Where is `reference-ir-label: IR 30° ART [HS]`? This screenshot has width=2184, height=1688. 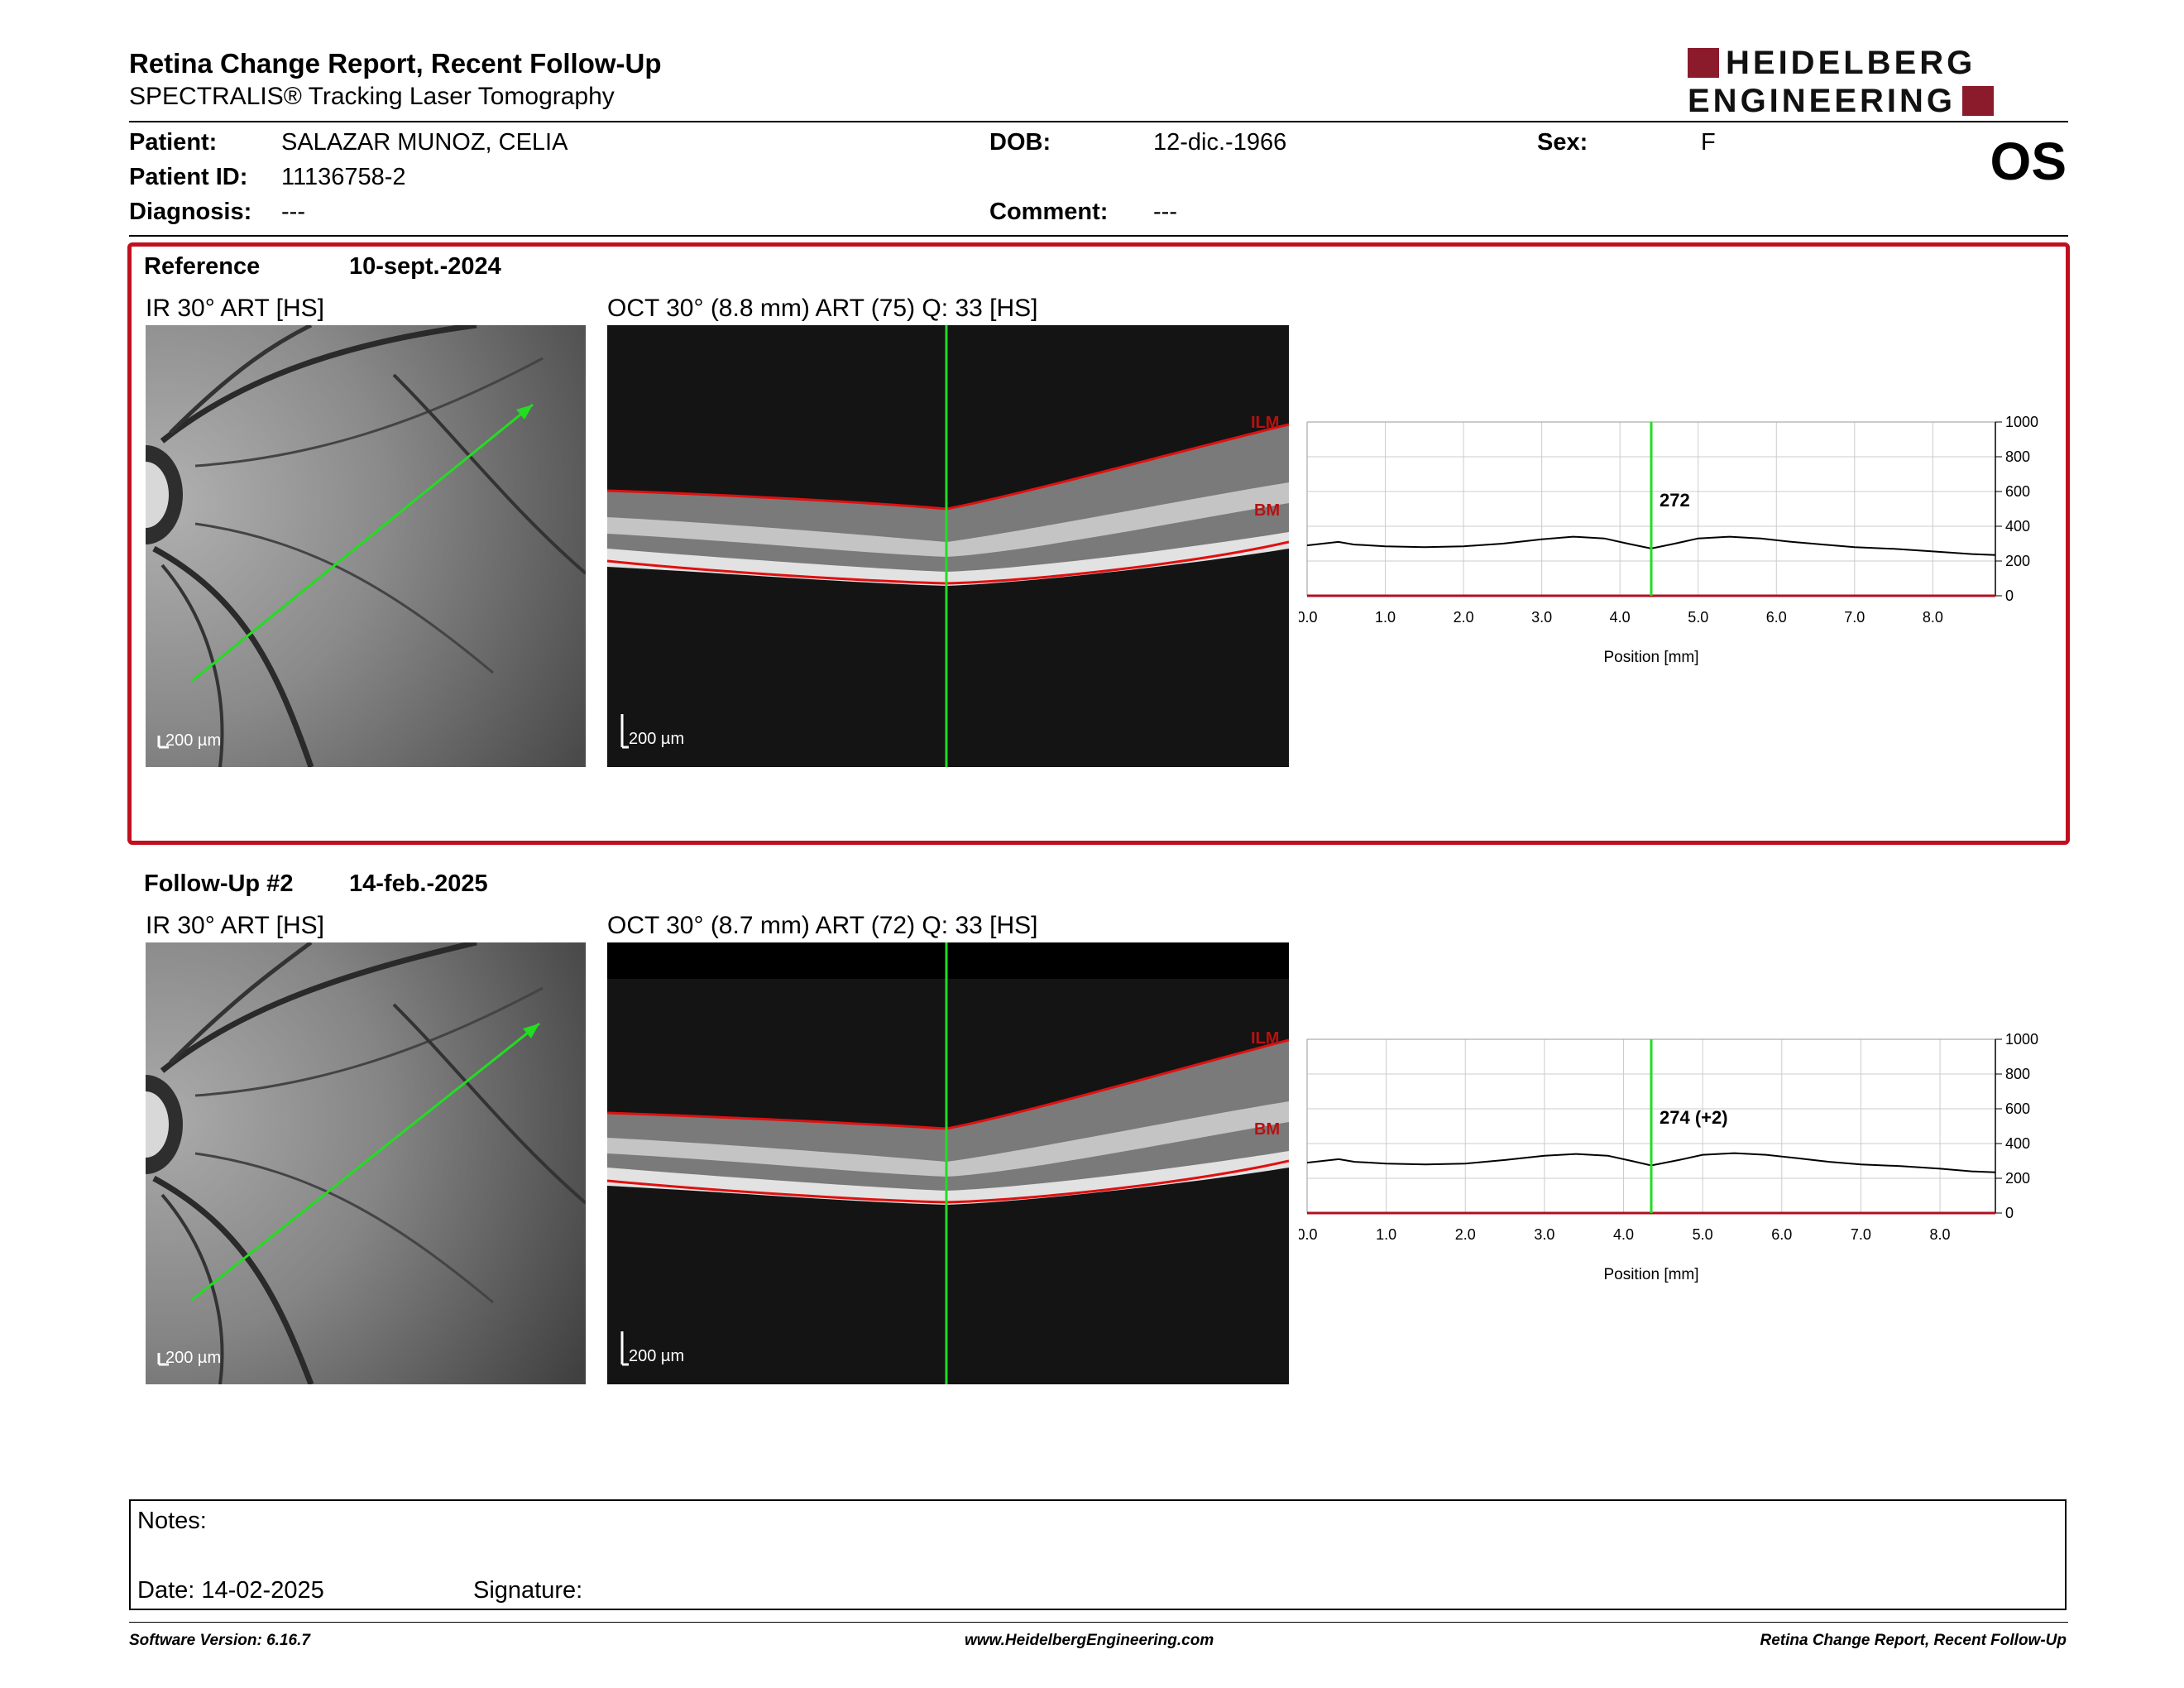 reference-ir-label: IR 30° ART [HS] is located at coordinates (235, 308).